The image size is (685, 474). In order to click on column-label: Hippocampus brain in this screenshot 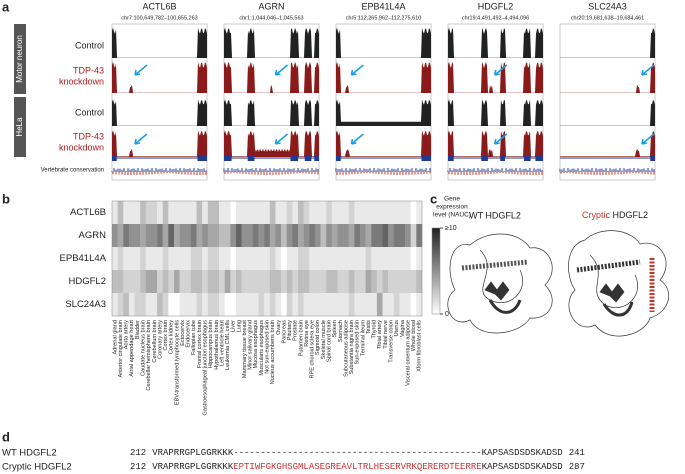, I will do `click(211, 344)`.